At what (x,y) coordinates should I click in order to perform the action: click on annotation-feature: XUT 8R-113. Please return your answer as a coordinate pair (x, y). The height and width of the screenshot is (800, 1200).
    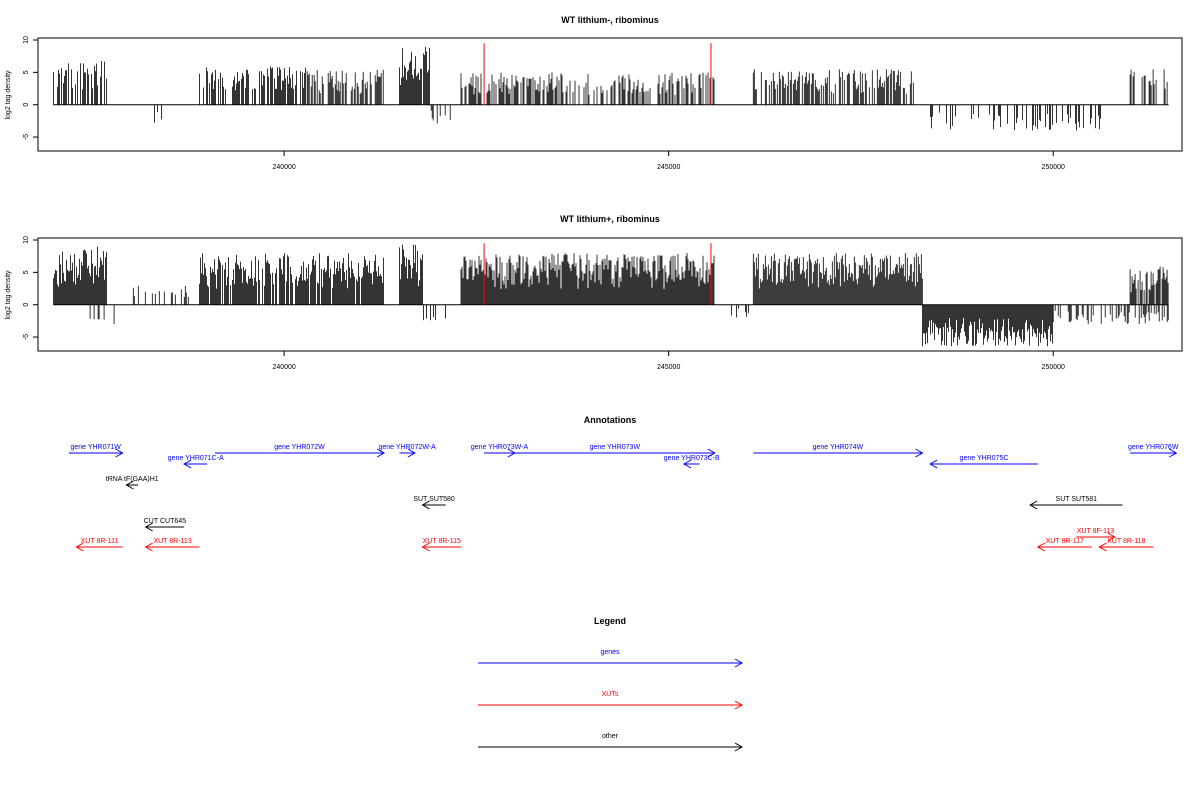
    Looking at the image, I should click on (172, 545).